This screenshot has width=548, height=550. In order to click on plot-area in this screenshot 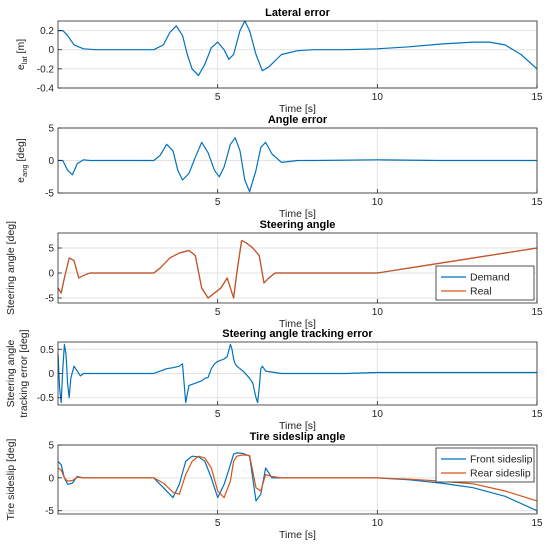, I will do `click(297, 54)`.